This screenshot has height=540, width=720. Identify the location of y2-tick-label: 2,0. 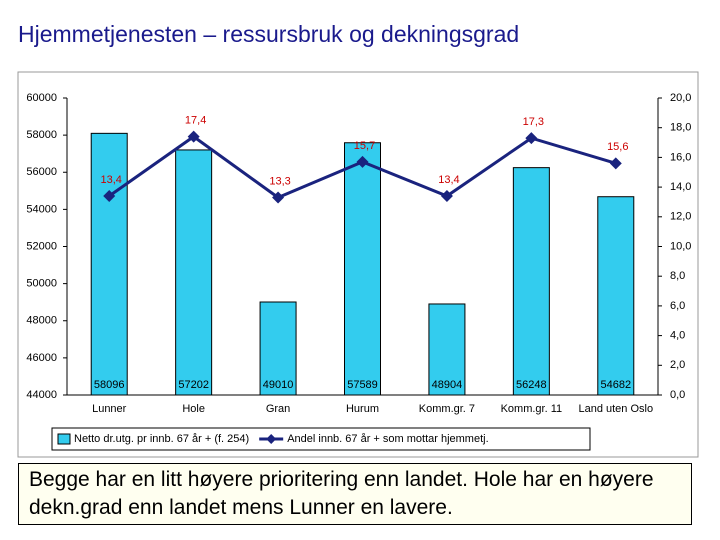
(677, 365).